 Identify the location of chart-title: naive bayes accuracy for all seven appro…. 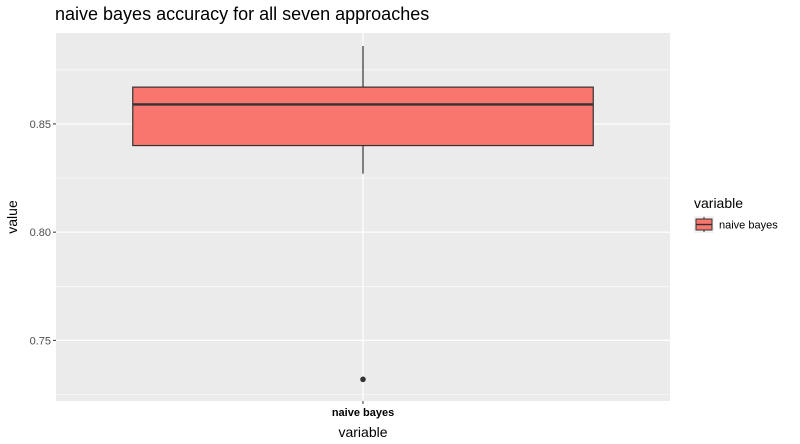
(242, 14).